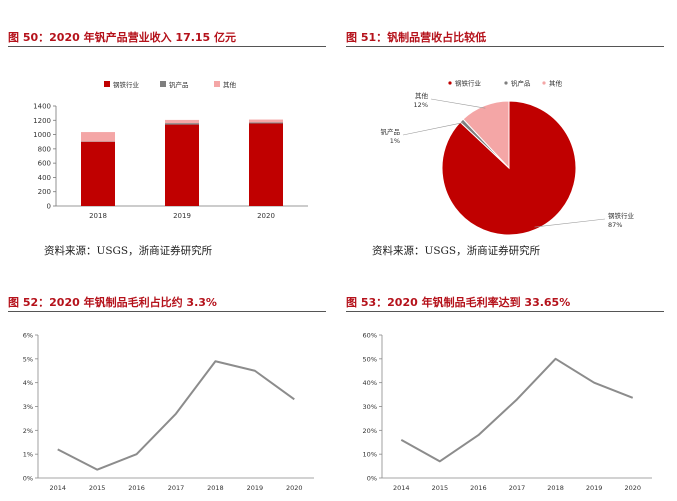 This screenshot has width=677, height=501. I want to click on fig50-source: 资料来源：USGS，浙商证券研究所, so click(128, 251).